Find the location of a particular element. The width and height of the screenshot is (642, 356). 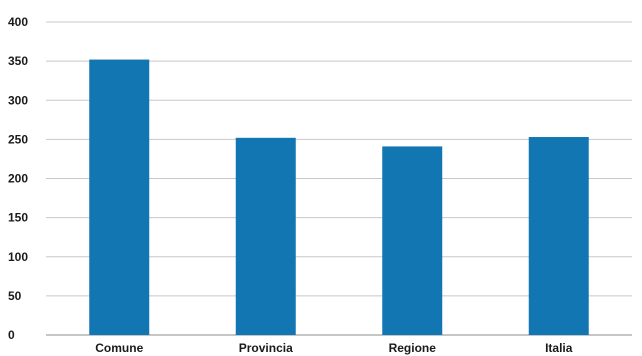

x-axis-ticks: Comune Provincia Regione Italia is located at coordinates (333, 348).